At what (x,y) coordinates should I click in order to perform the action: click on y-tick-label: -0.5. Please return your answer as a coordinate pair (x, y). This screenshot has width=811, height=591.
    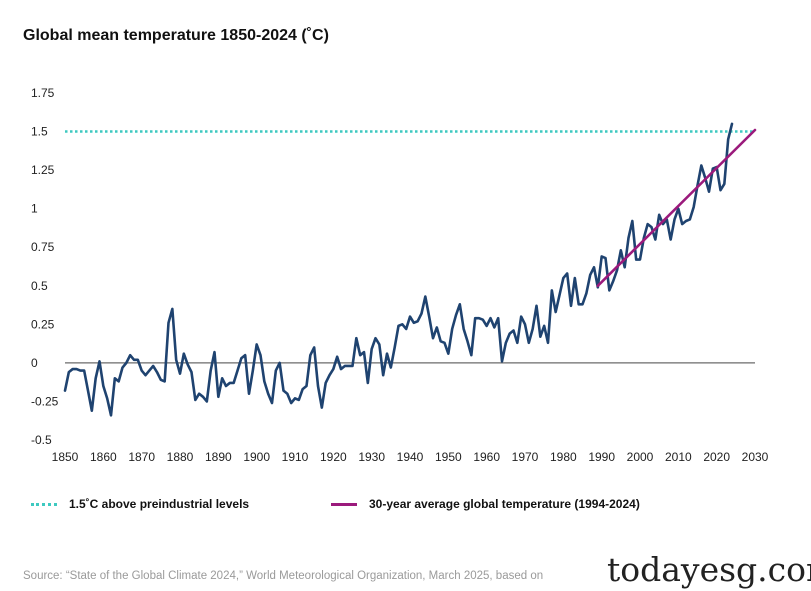
    Looking at the image, I should click on (41, 440).